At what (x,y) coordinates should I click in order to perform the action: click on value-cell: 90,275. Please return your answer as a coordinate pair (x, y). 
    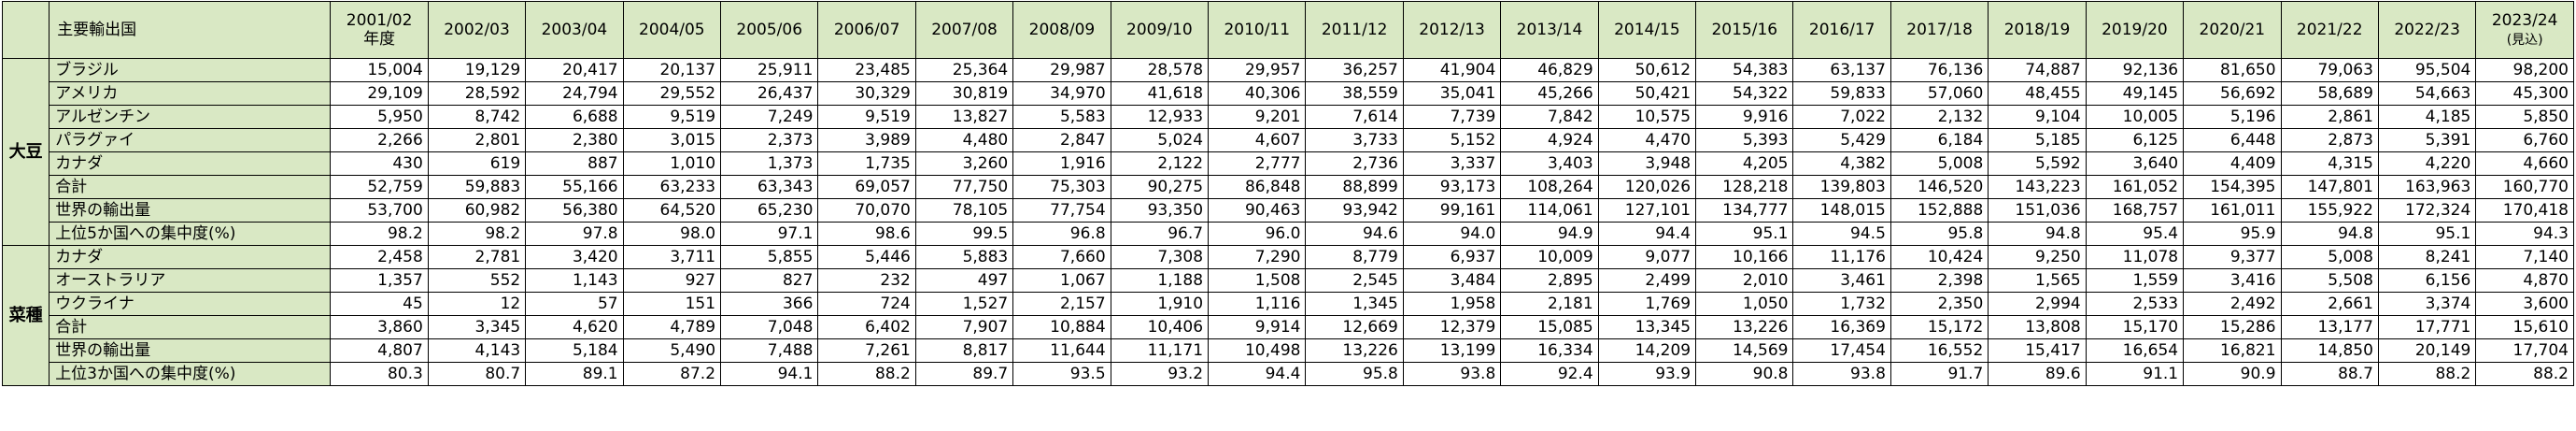
    Looking at the image, I should click on (1160, 187).